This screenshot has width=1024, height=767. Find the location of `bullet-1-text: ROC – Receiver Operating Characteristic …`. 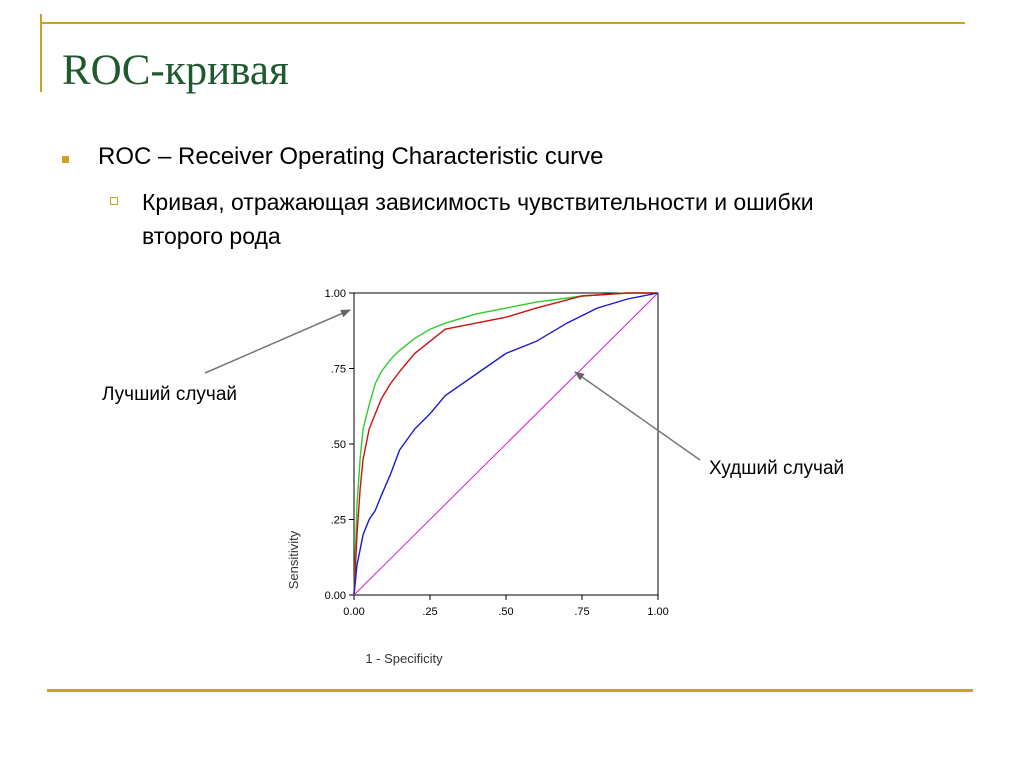

bullet-1-text: ROC – Receiver Operating Characteristic … is located at coordinates (351, 156).